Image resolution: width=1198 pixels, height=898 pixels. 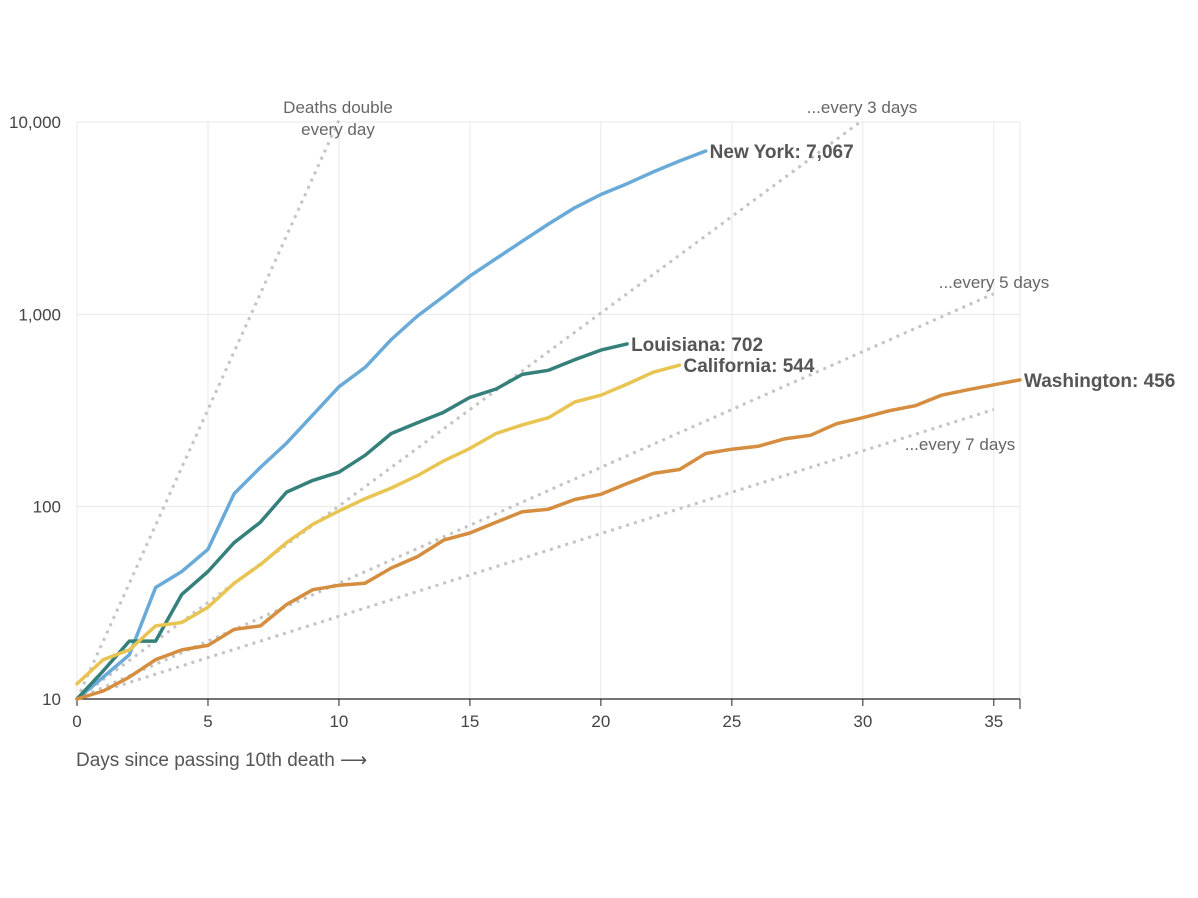 I want to click on series-end-label: New York: 7,067, so click(x=782, y=152).